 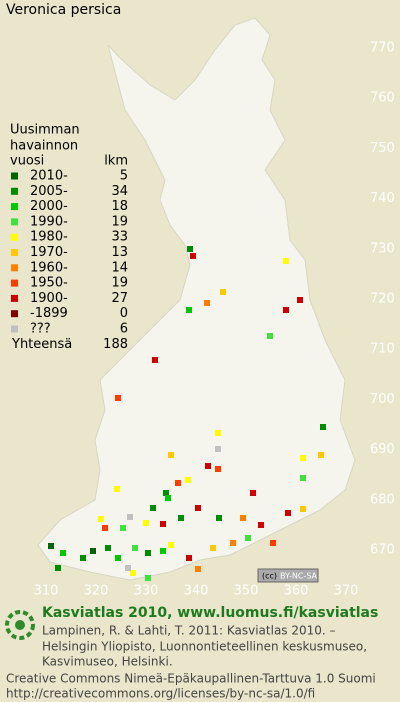 I want to click on legend-label: 1960-, so click(x=49, y=267).